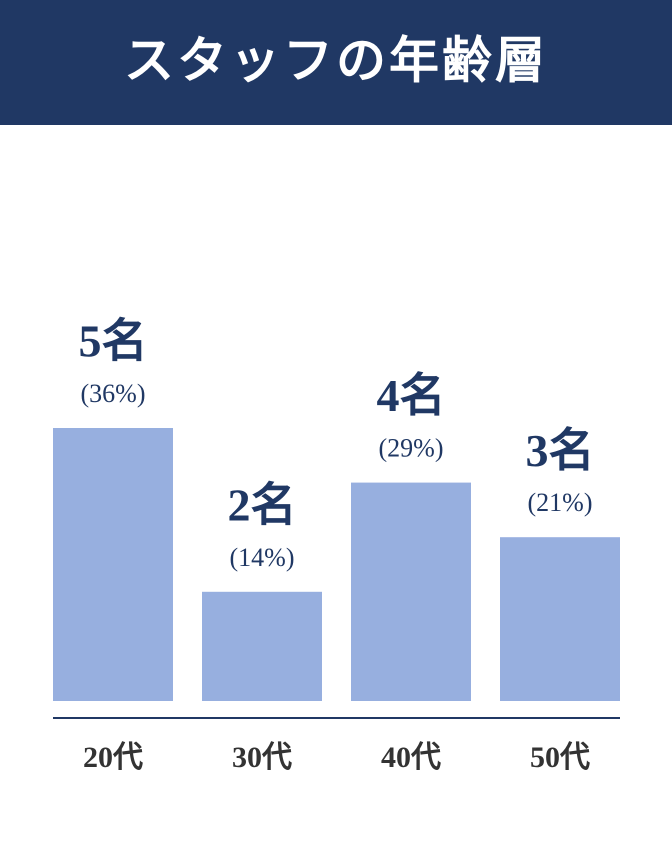 Image resolution: width=672 pixels, height=858 pixels. What do you see at coordinates (411, 757) in the screenshot?
I see `x-tick-label: 40代` at bounding box center [411, 757].